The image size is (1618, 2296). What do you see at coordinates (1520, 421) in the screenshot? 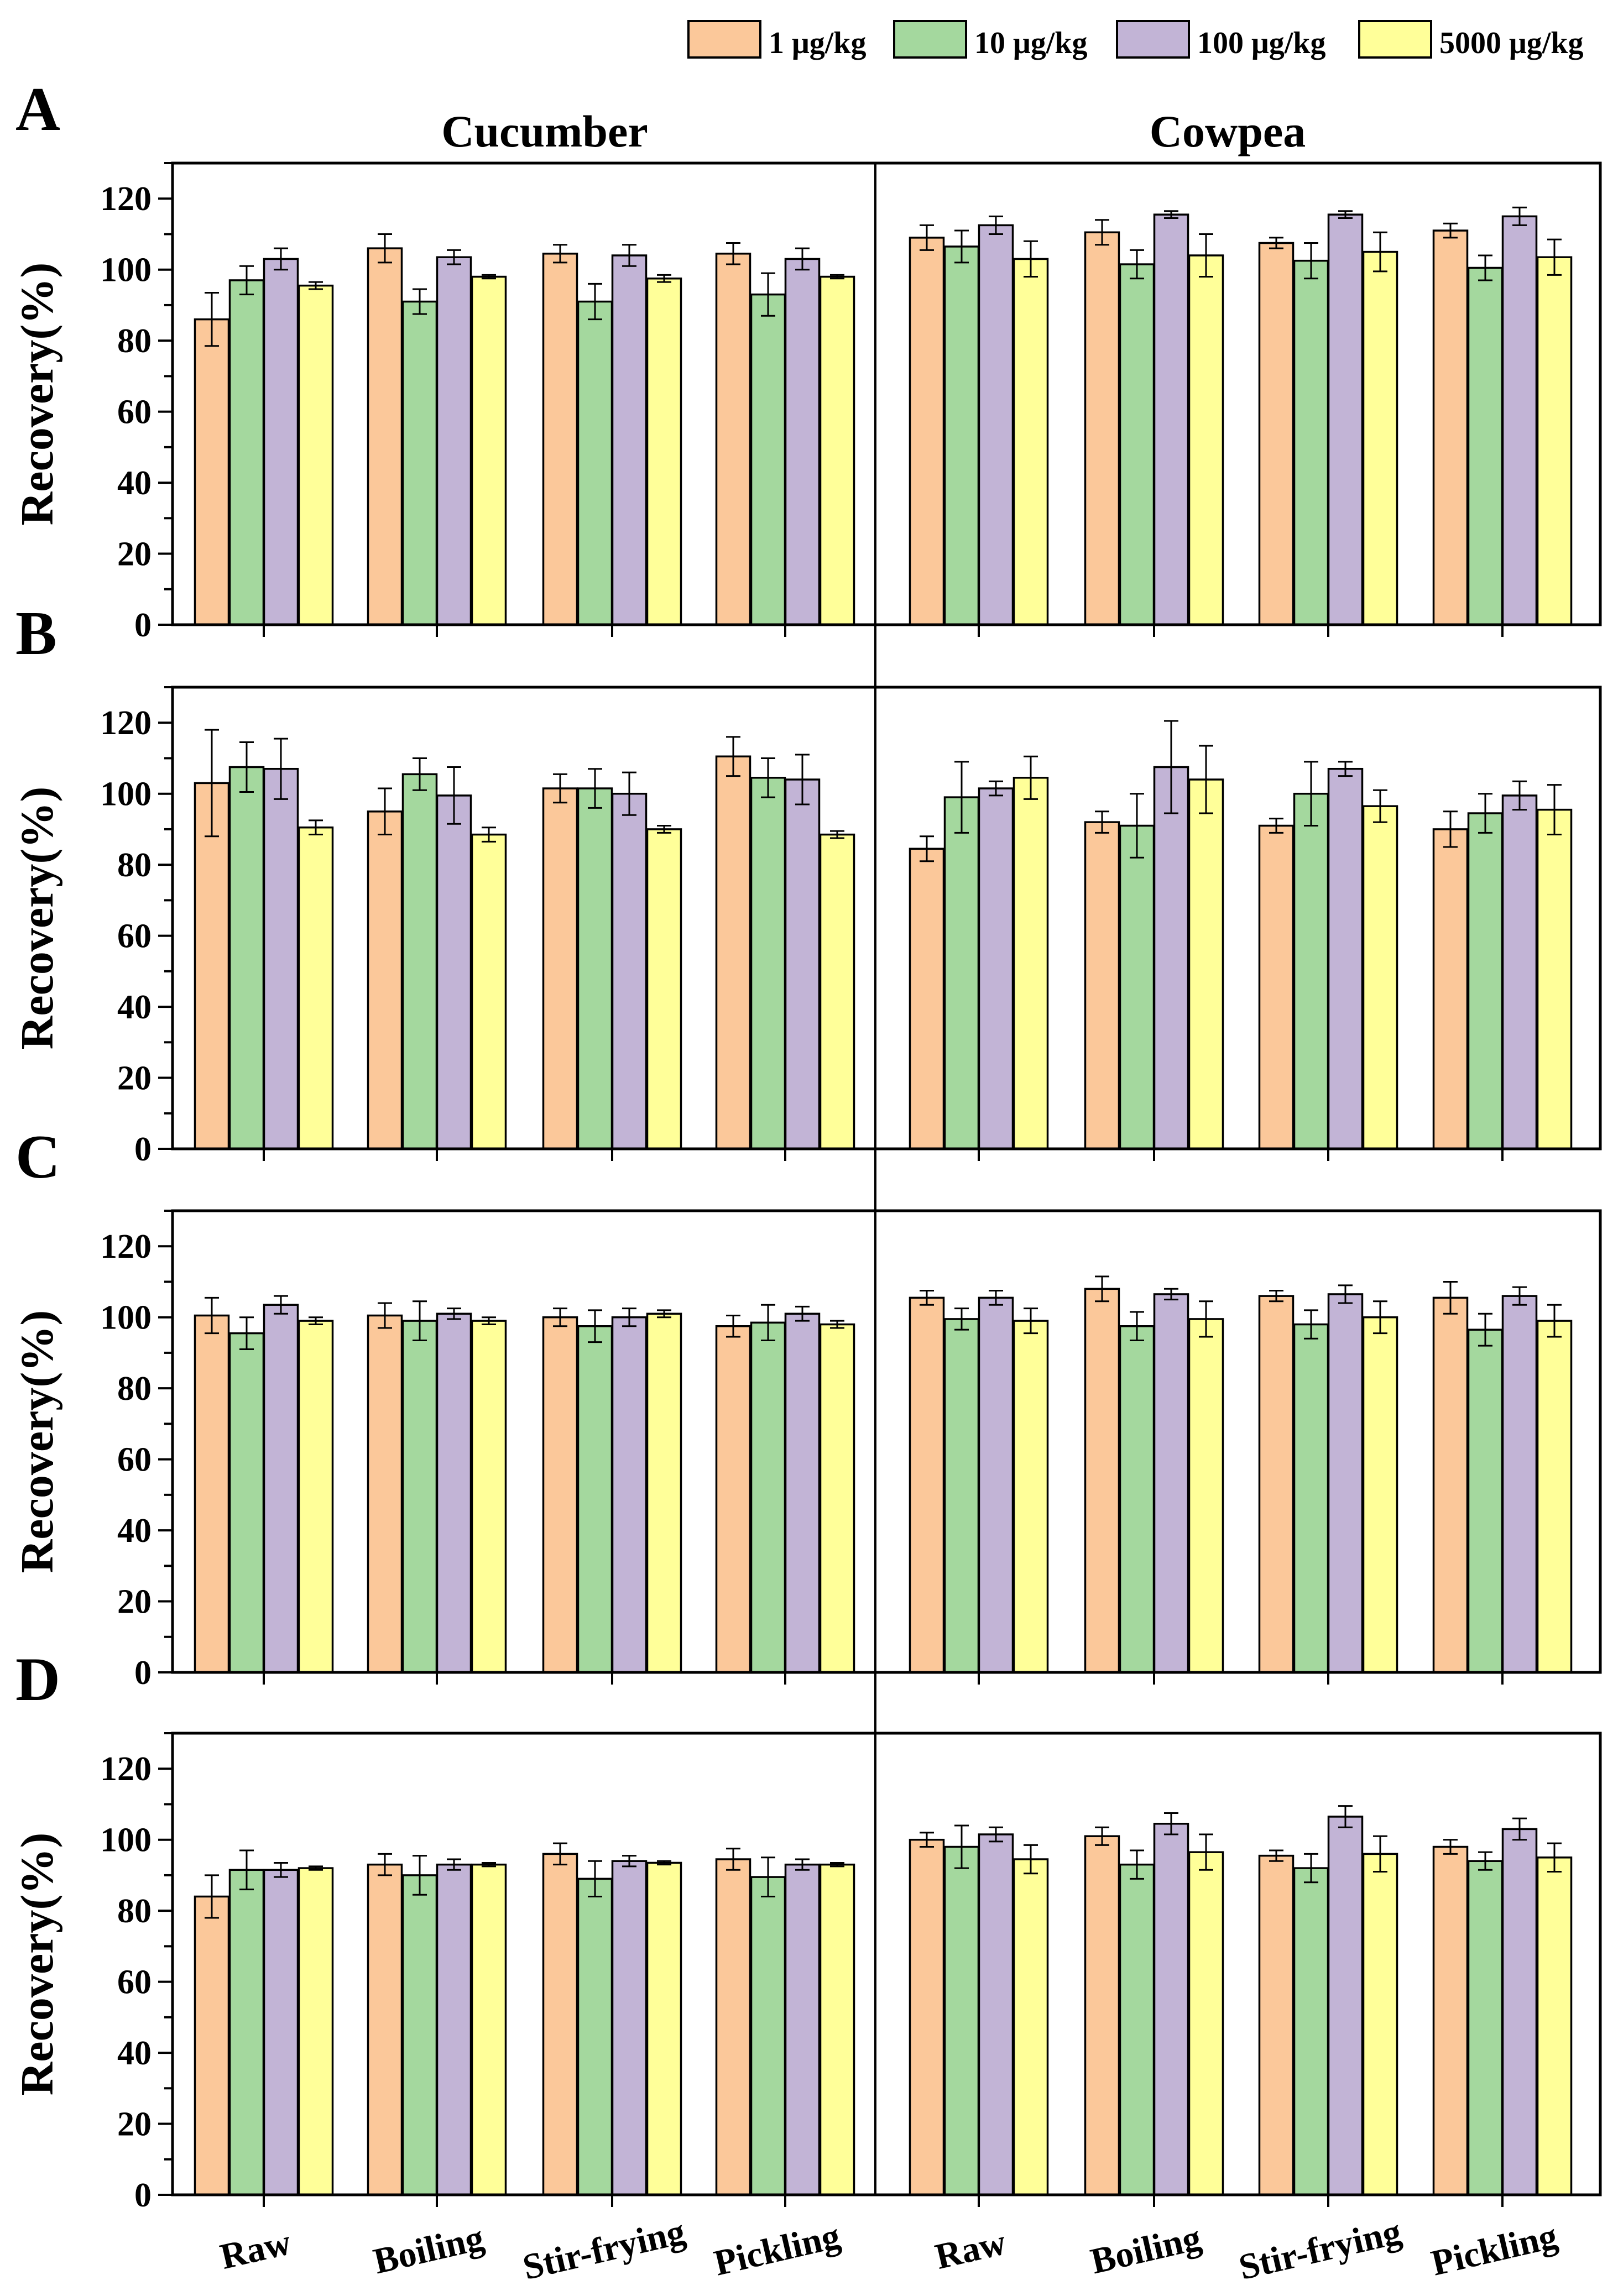
I see `bar-A-8-s3` at bounding box center [1520, 421].